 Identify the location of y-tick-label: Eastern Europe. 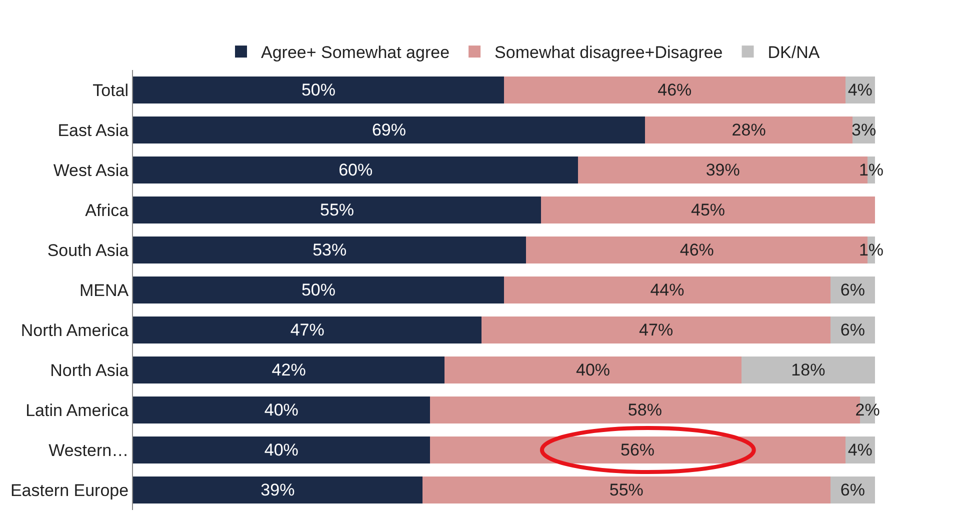
(69, 490).